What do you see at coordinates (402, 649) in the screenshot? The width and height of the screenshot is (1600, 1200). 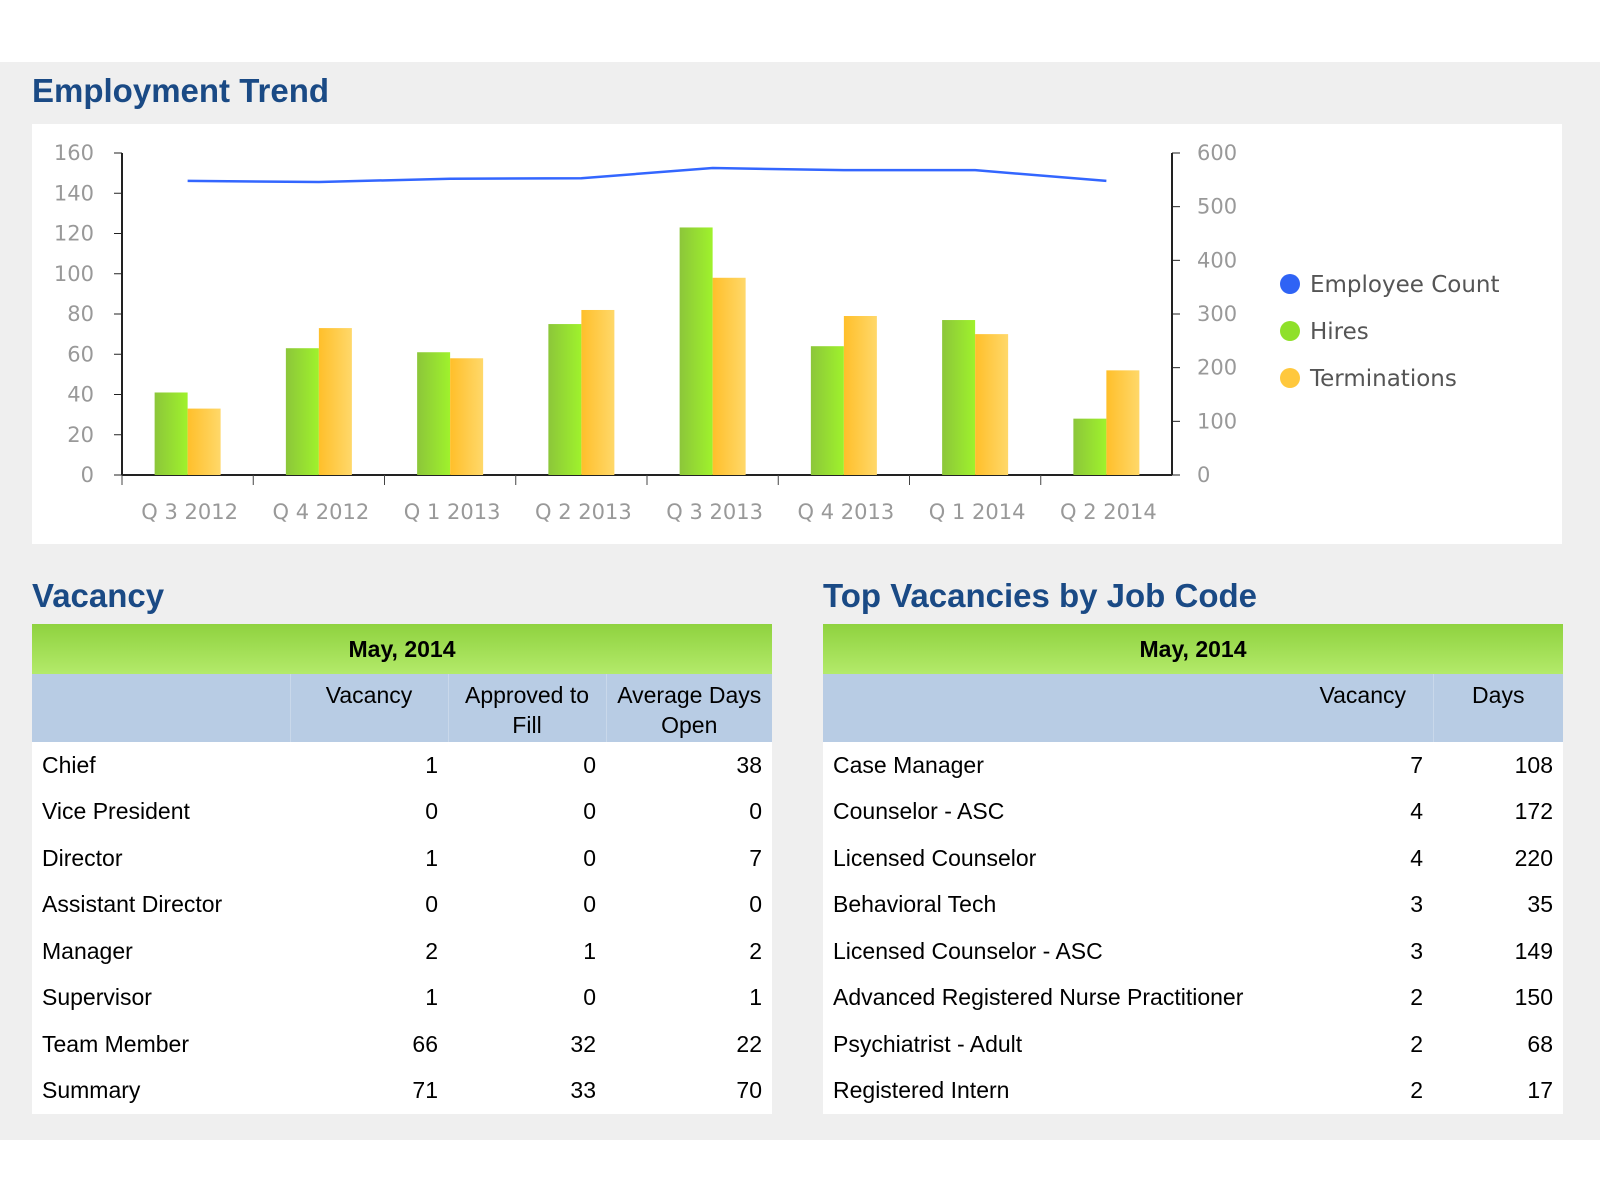 I see `vacancy-month: May, 2014` at bounding box center [402, 649].